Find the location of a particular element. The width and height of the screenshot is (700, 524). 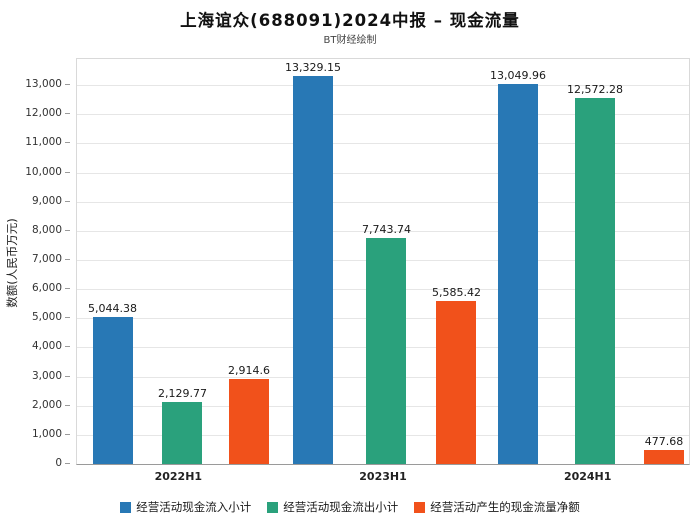

y-tick-label: 3,000 is located at coordinates (46, 375).